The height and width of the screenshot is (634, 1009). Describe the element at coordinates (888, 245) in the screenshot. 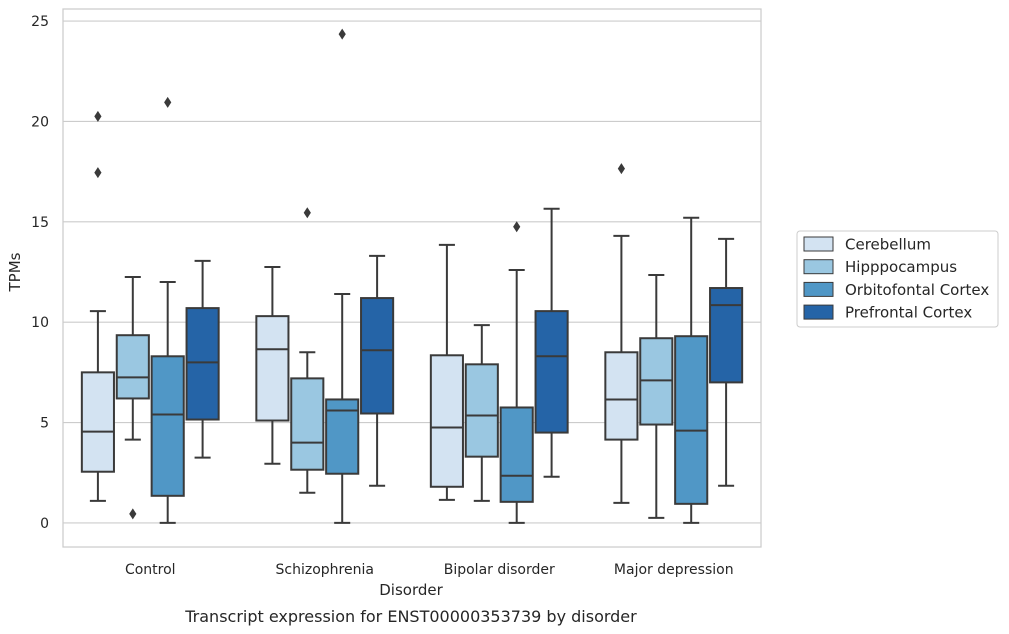

I see `legend-label: Cerebellum` at that location.